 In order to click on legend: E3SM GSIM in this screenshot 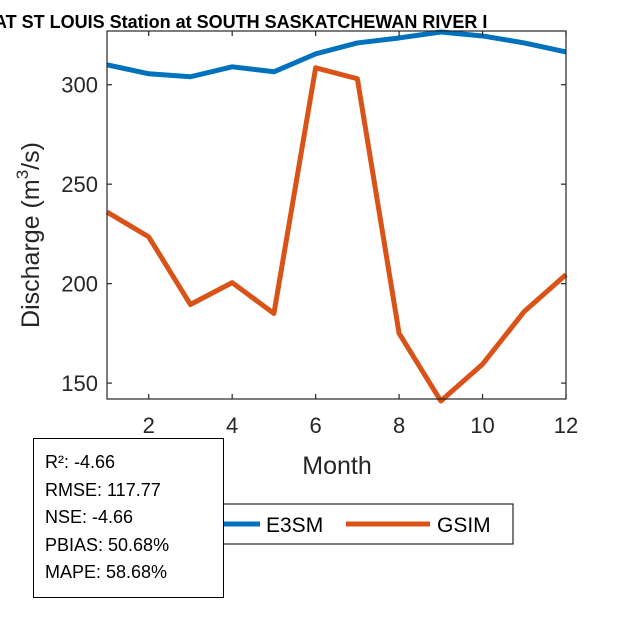, I will do `click(363, 524)`.